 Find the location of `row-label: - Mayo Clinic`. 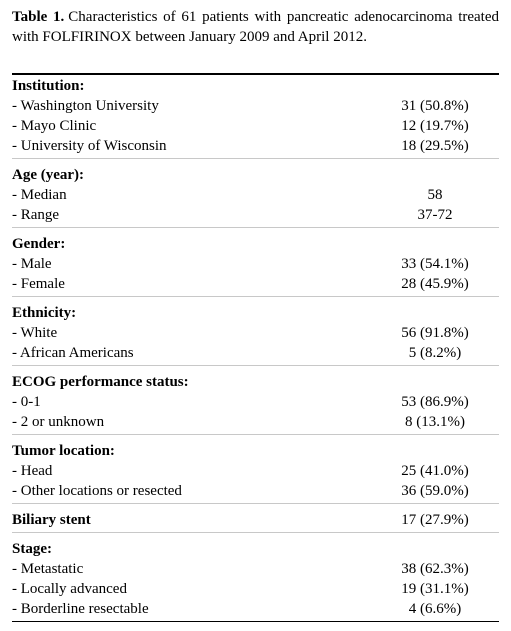

row-label: - Mayo Clinic is located at coordinates (54, 126).